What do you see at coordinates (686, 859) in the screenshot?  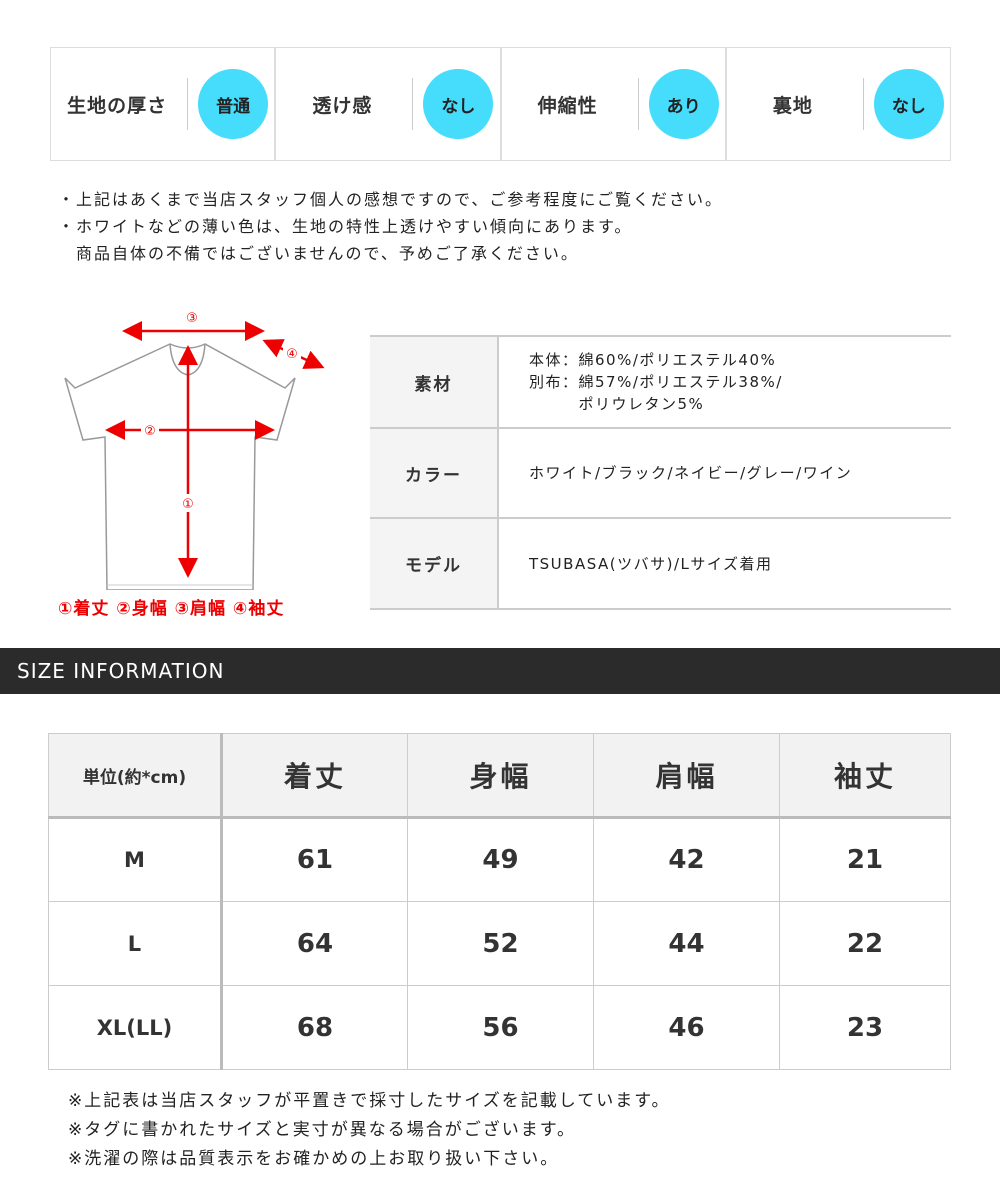 I see `value-cell: 42` at bounding box center [686, 859].